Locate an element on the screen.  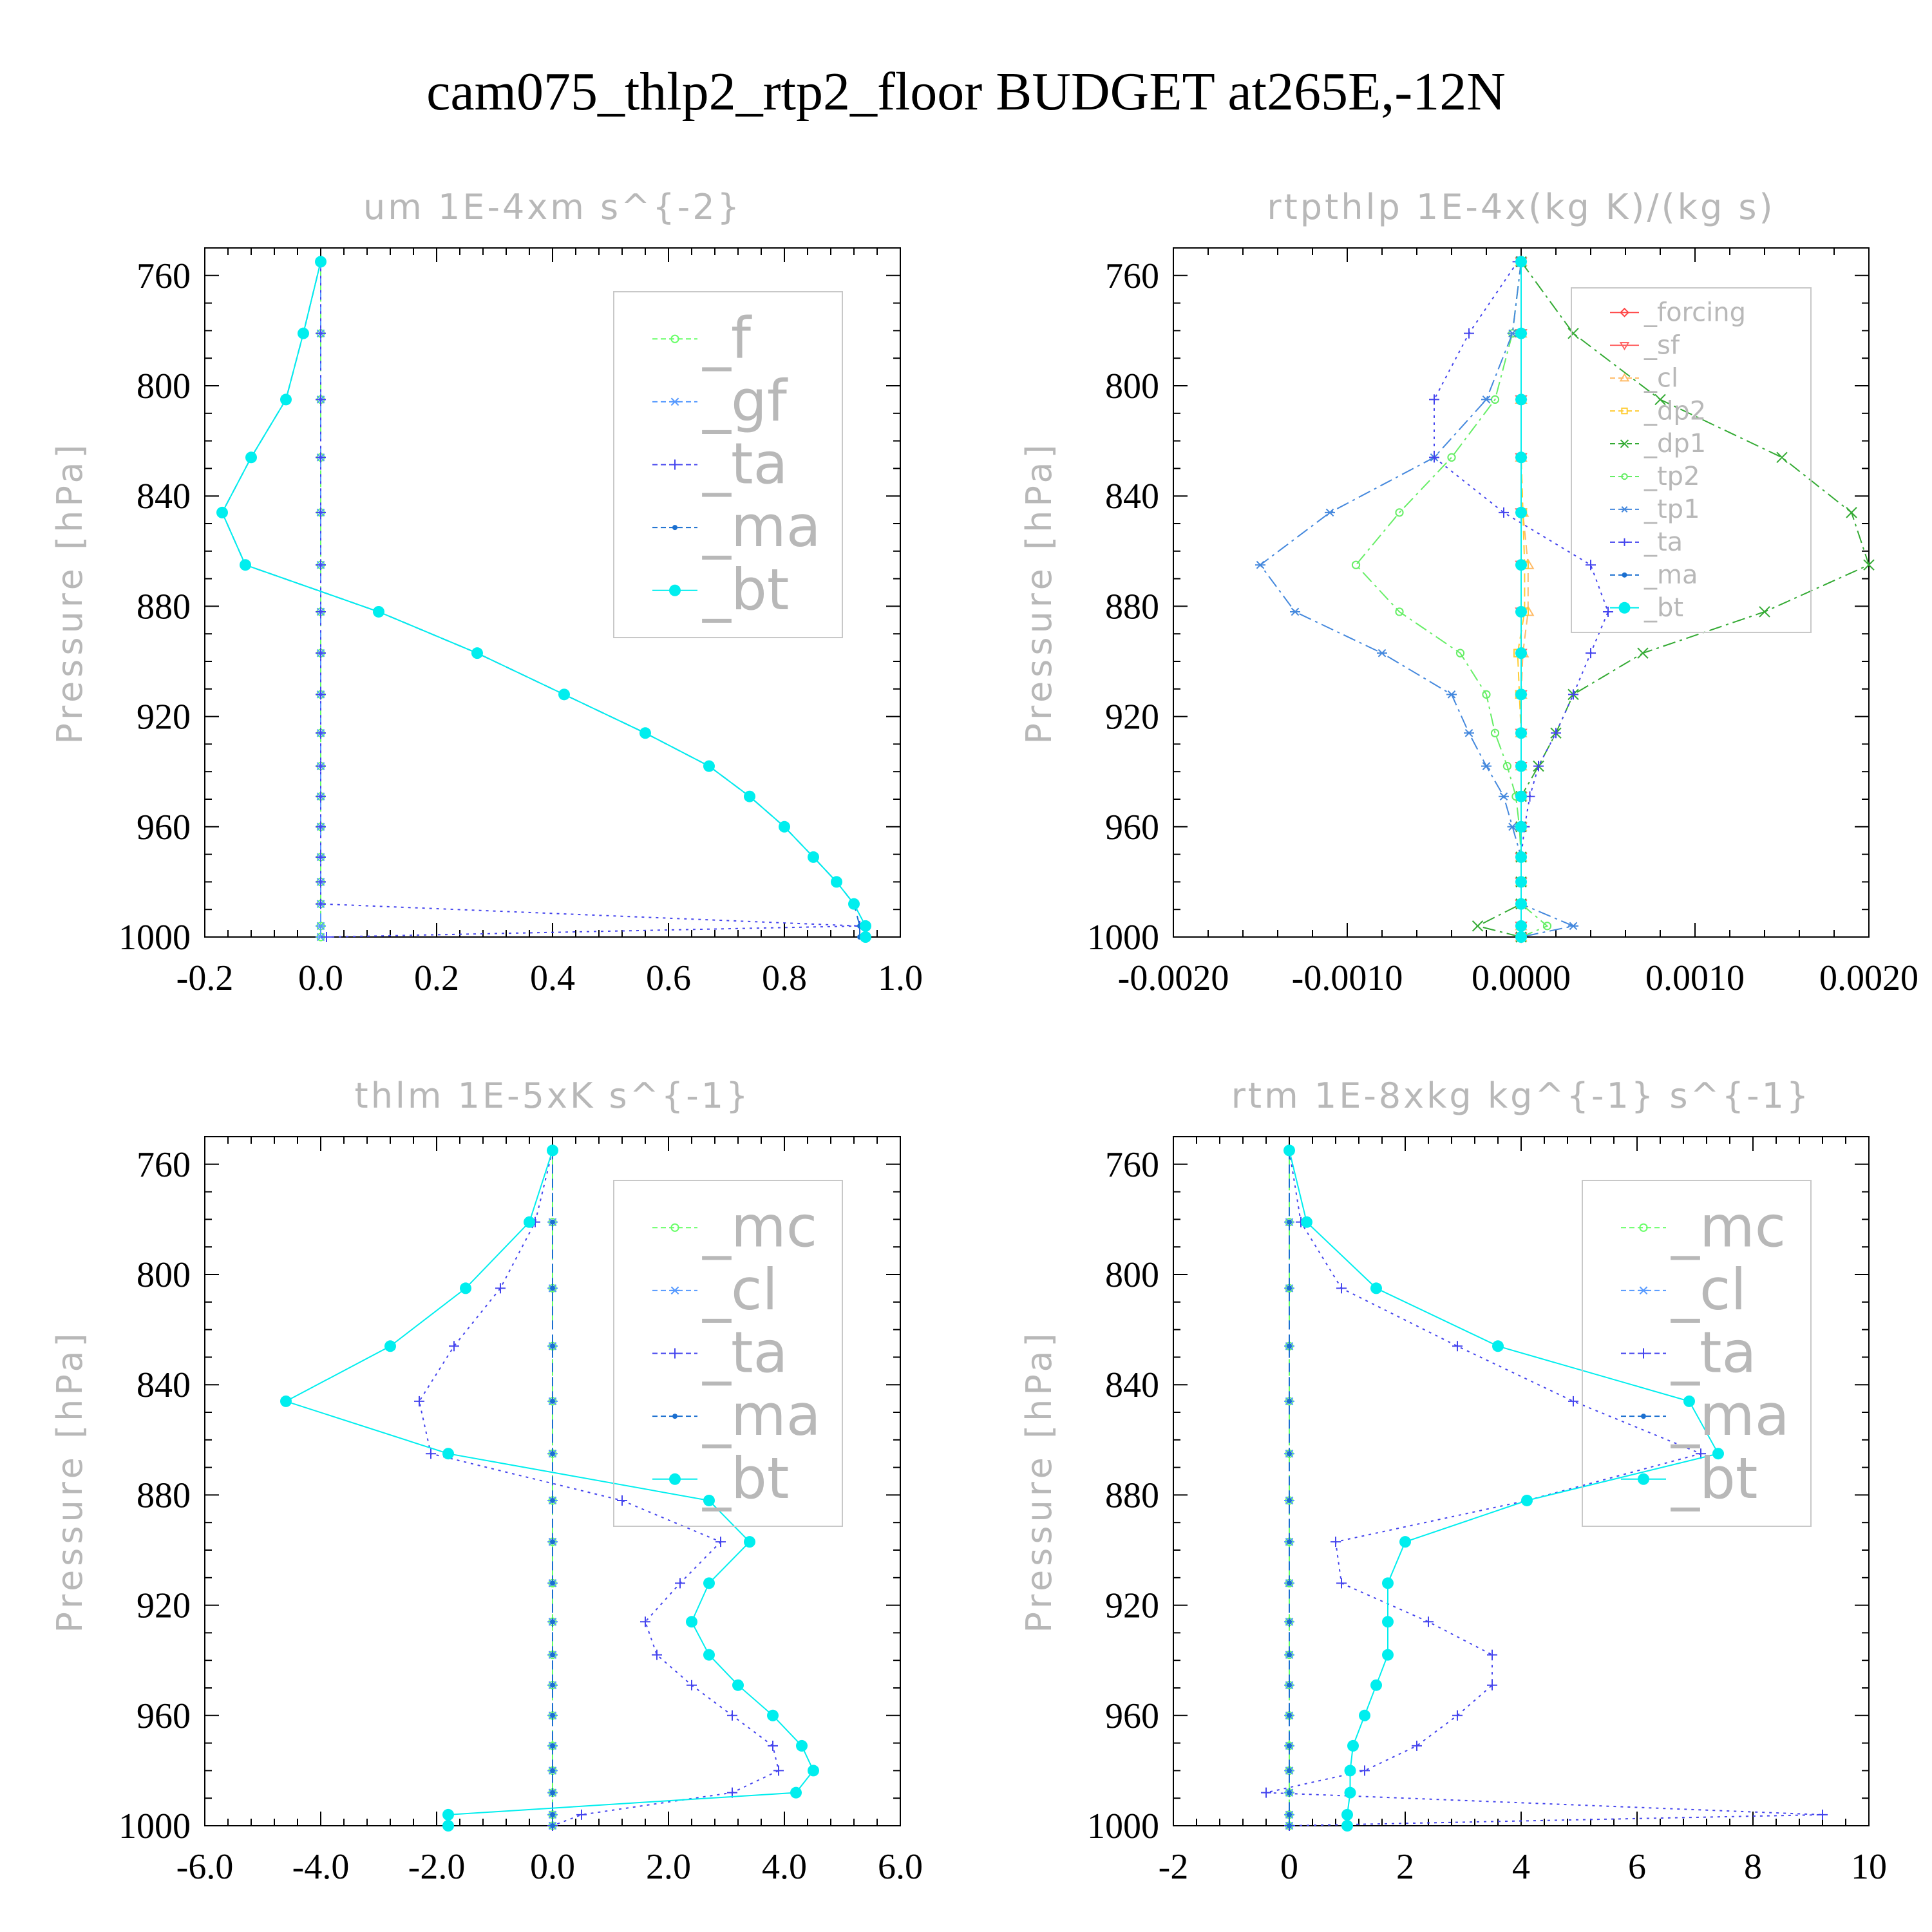
x-tick-label: -0.0020 is located at coordinates (1173, 978).